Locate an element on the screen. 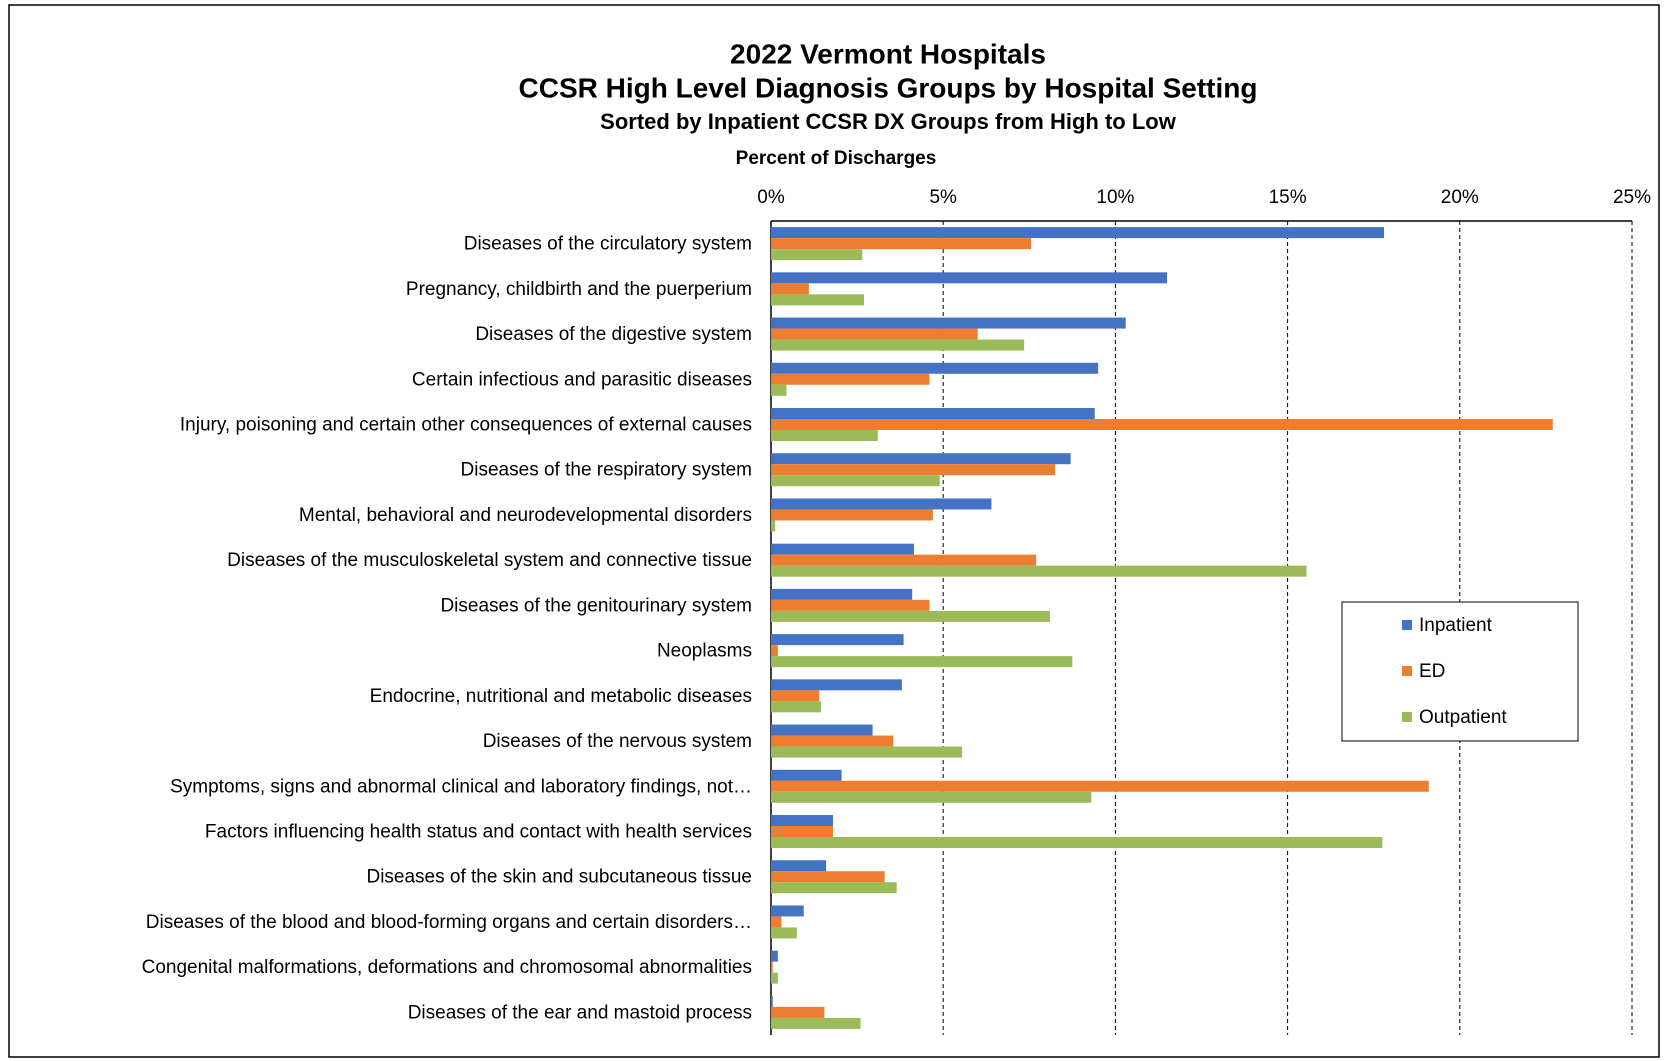 The width and height of the screenshot is (1664, 1061). legend-label: Outpatient is located at coordinates (1463, 717).